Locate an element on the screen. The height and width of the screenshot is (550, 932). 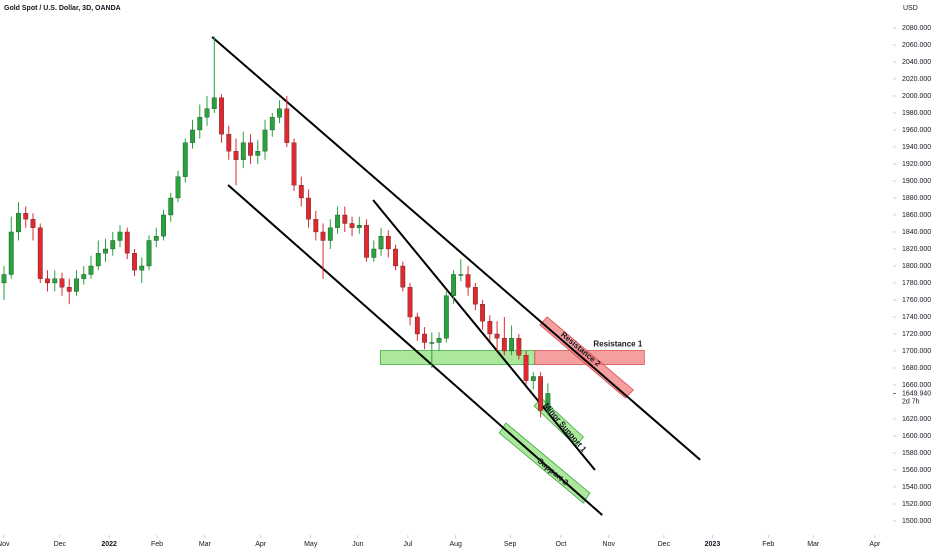
x-tick-label: Jun is located at coordinates (357, 544).